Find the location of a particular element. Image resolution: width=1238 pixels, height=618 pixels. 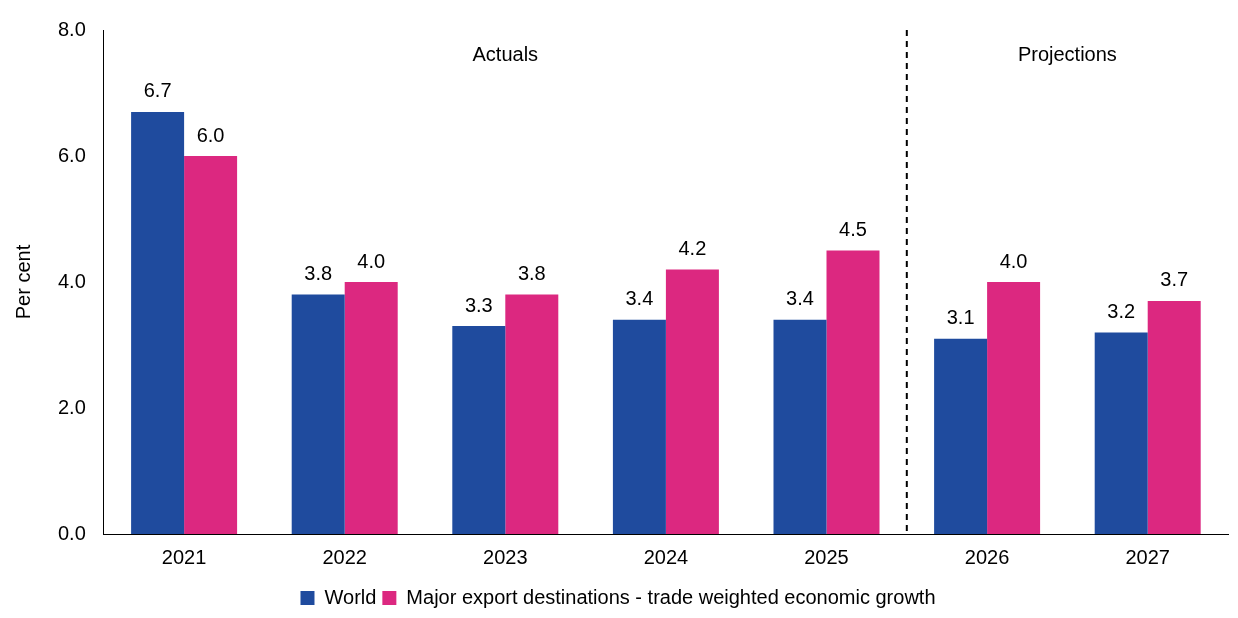

annotation: Projections is located at coordinates (1067, 53).